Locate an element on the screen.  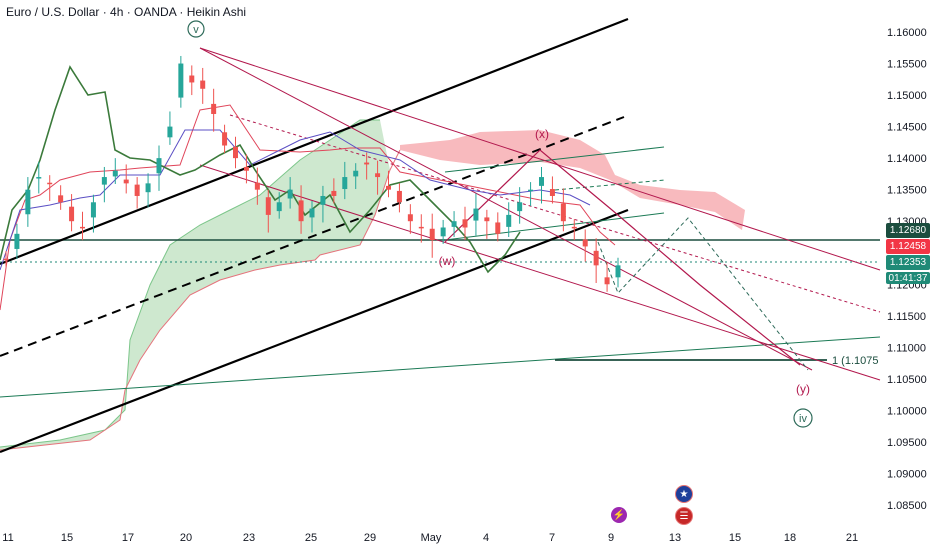
time-tick-label: 29 is located at coordinates (370, 538).